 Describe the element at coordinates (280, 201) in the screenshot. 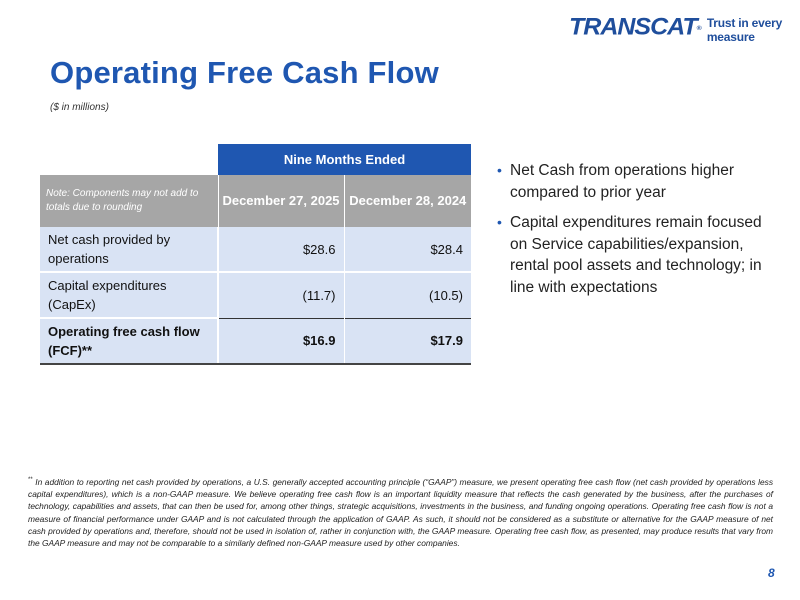

I see `column-header-2025: December 27, 2025` at that location.